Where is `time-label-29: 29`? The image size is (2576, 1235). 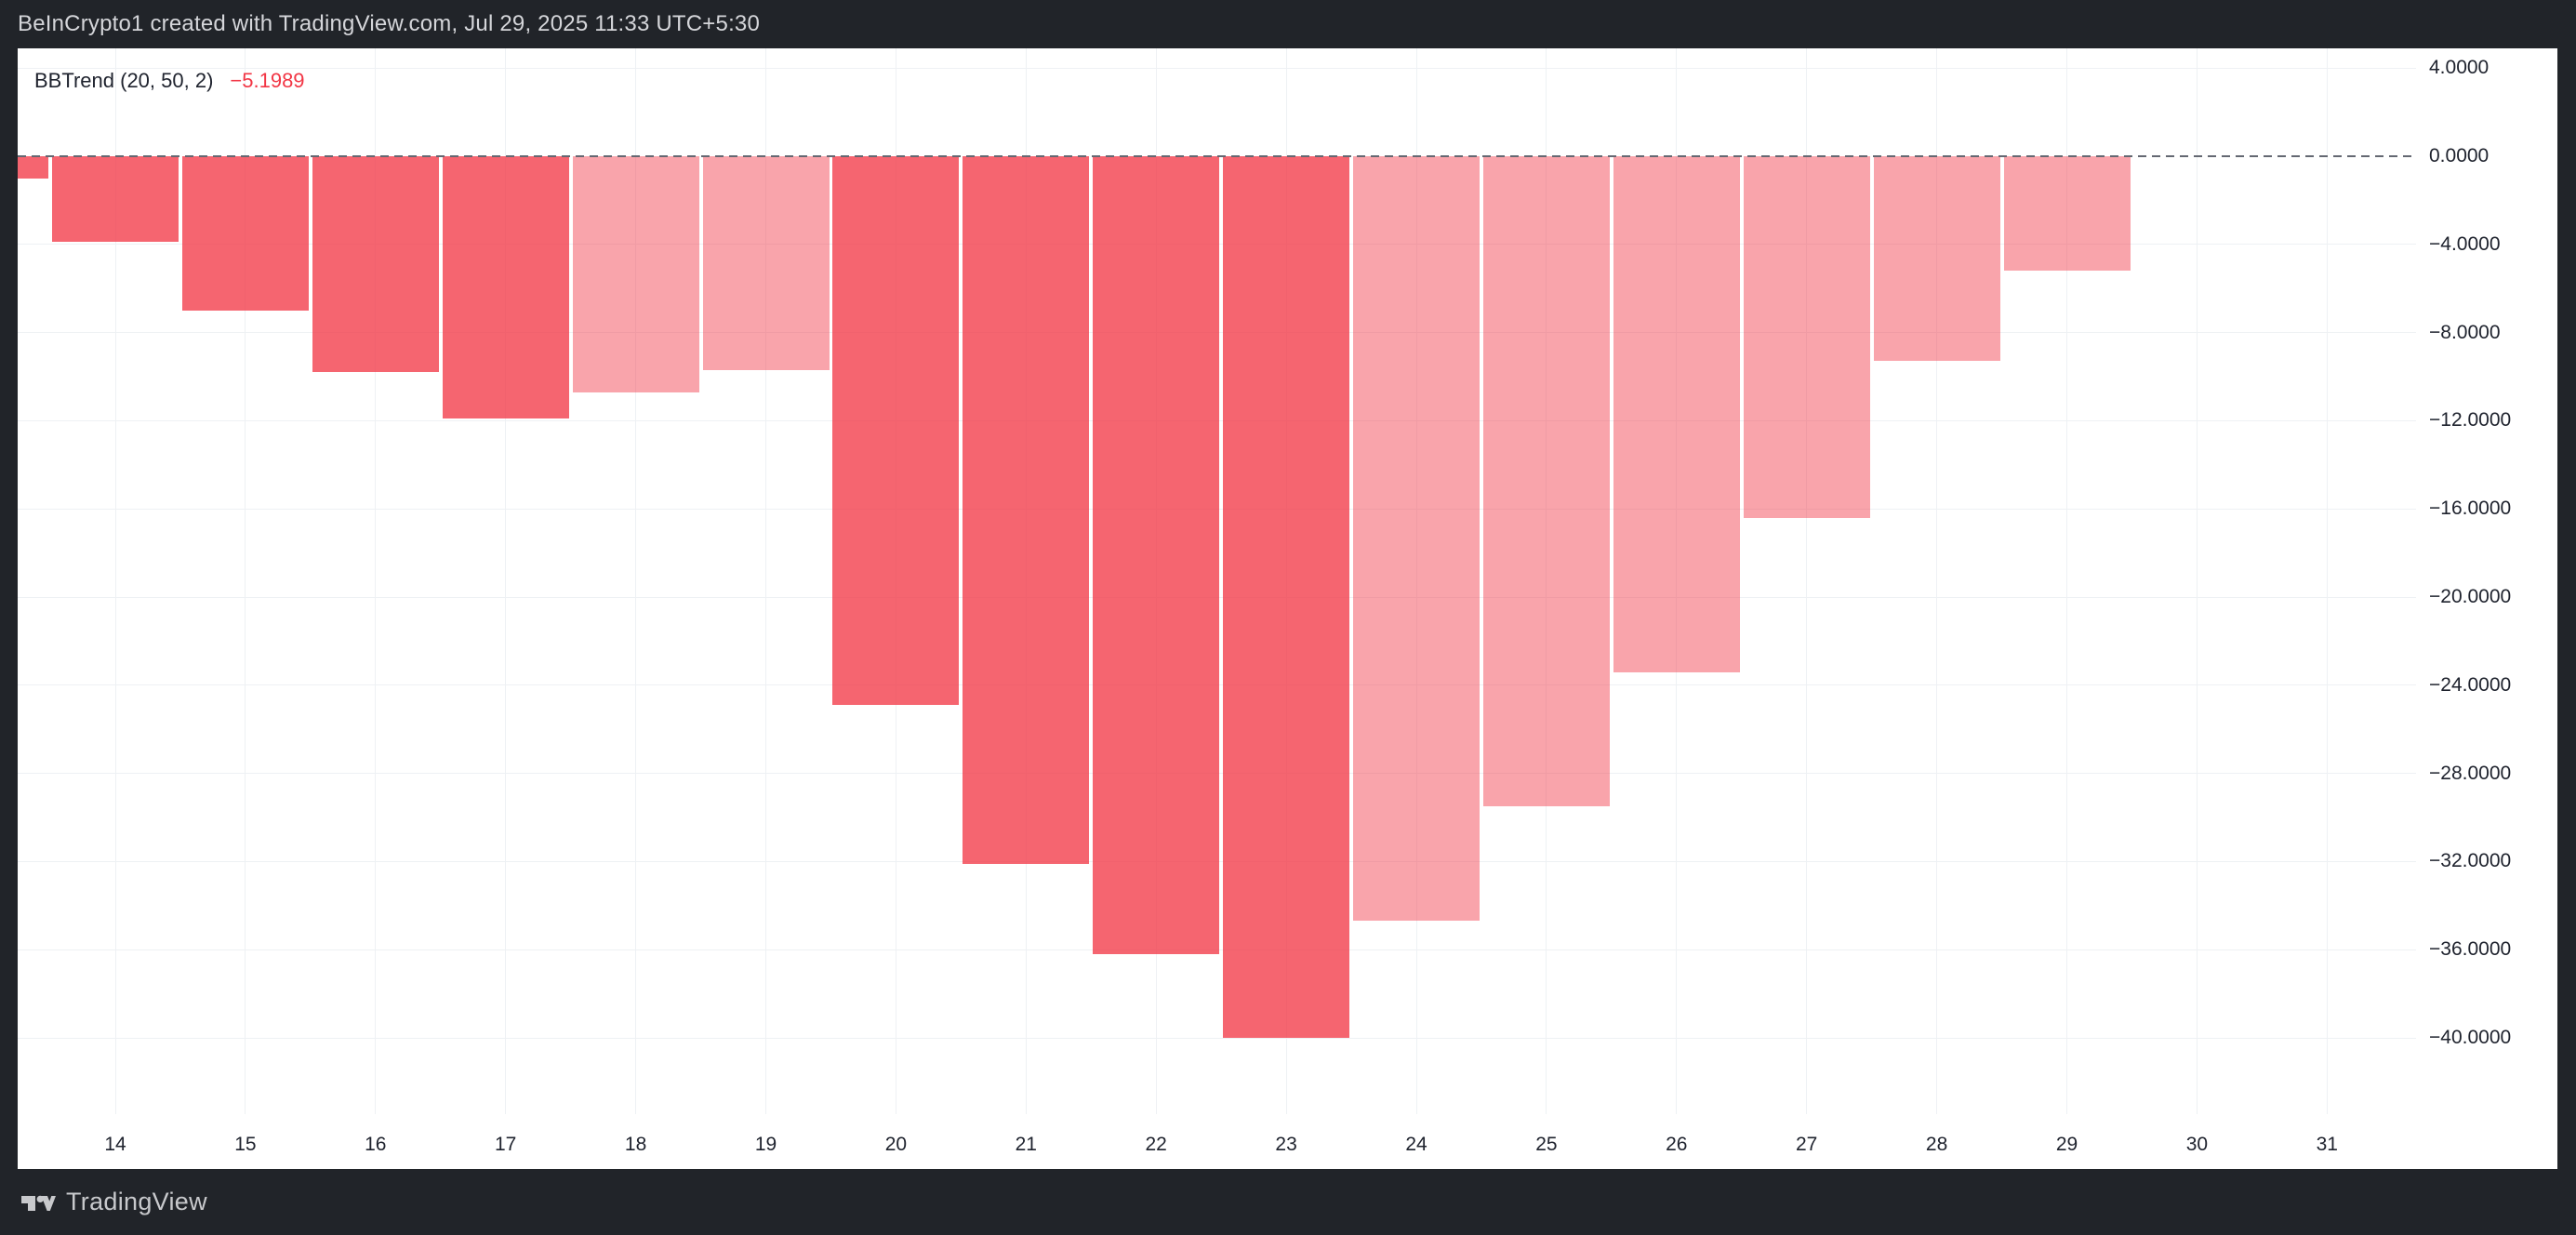 time-label-29: 29 is located at coordinates (2066, 1144).